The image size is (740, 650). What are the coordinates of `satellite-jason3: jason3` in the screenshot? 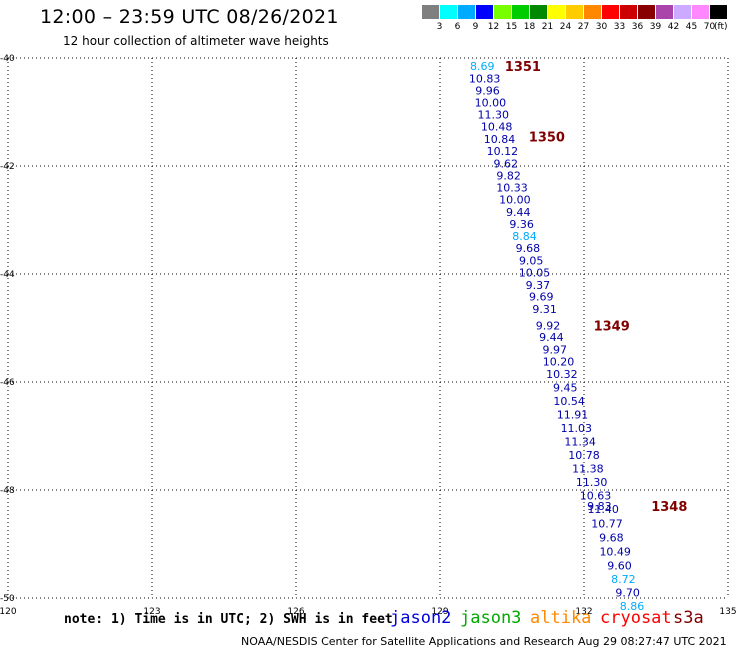 It's located at (491, 618).